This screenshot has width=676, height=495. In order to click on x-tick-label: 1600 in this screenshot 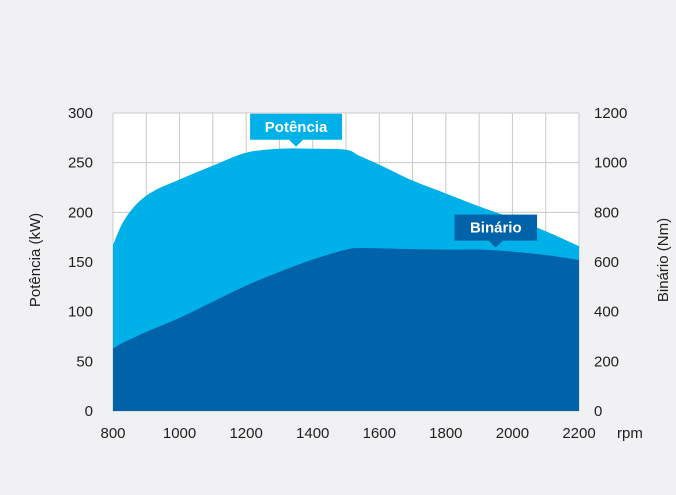, I will do `click(379, 433)`.